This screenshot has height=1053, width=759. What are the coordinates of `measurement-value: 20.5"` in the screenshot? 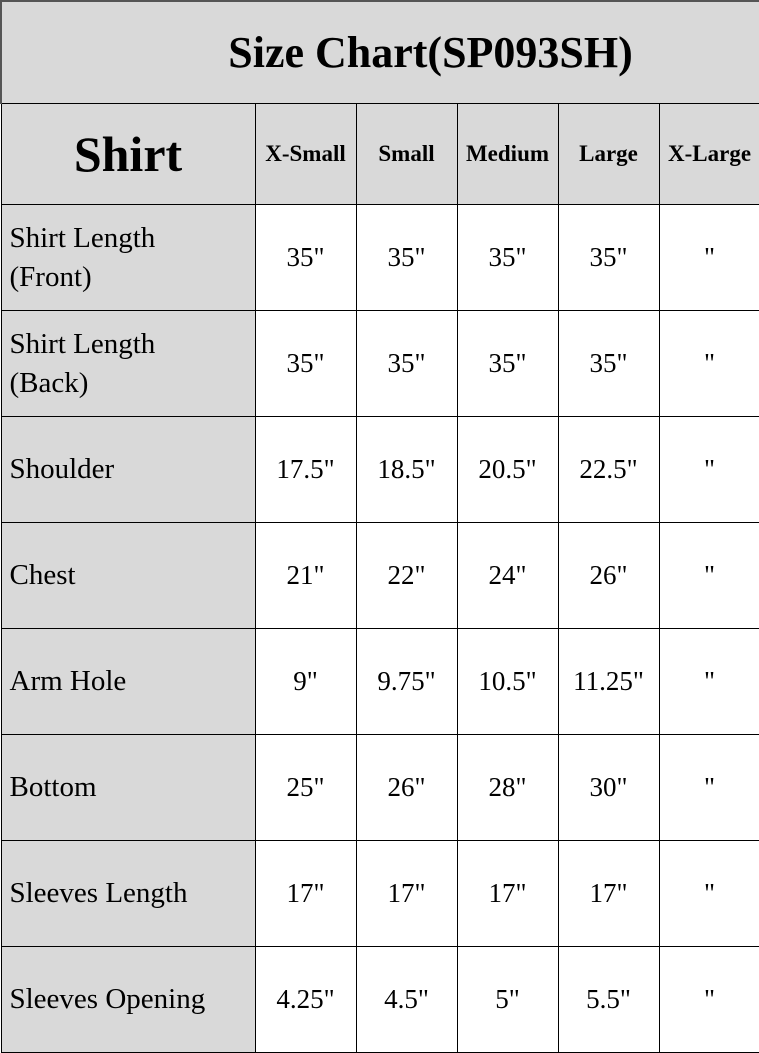 It's located at (507, 469).